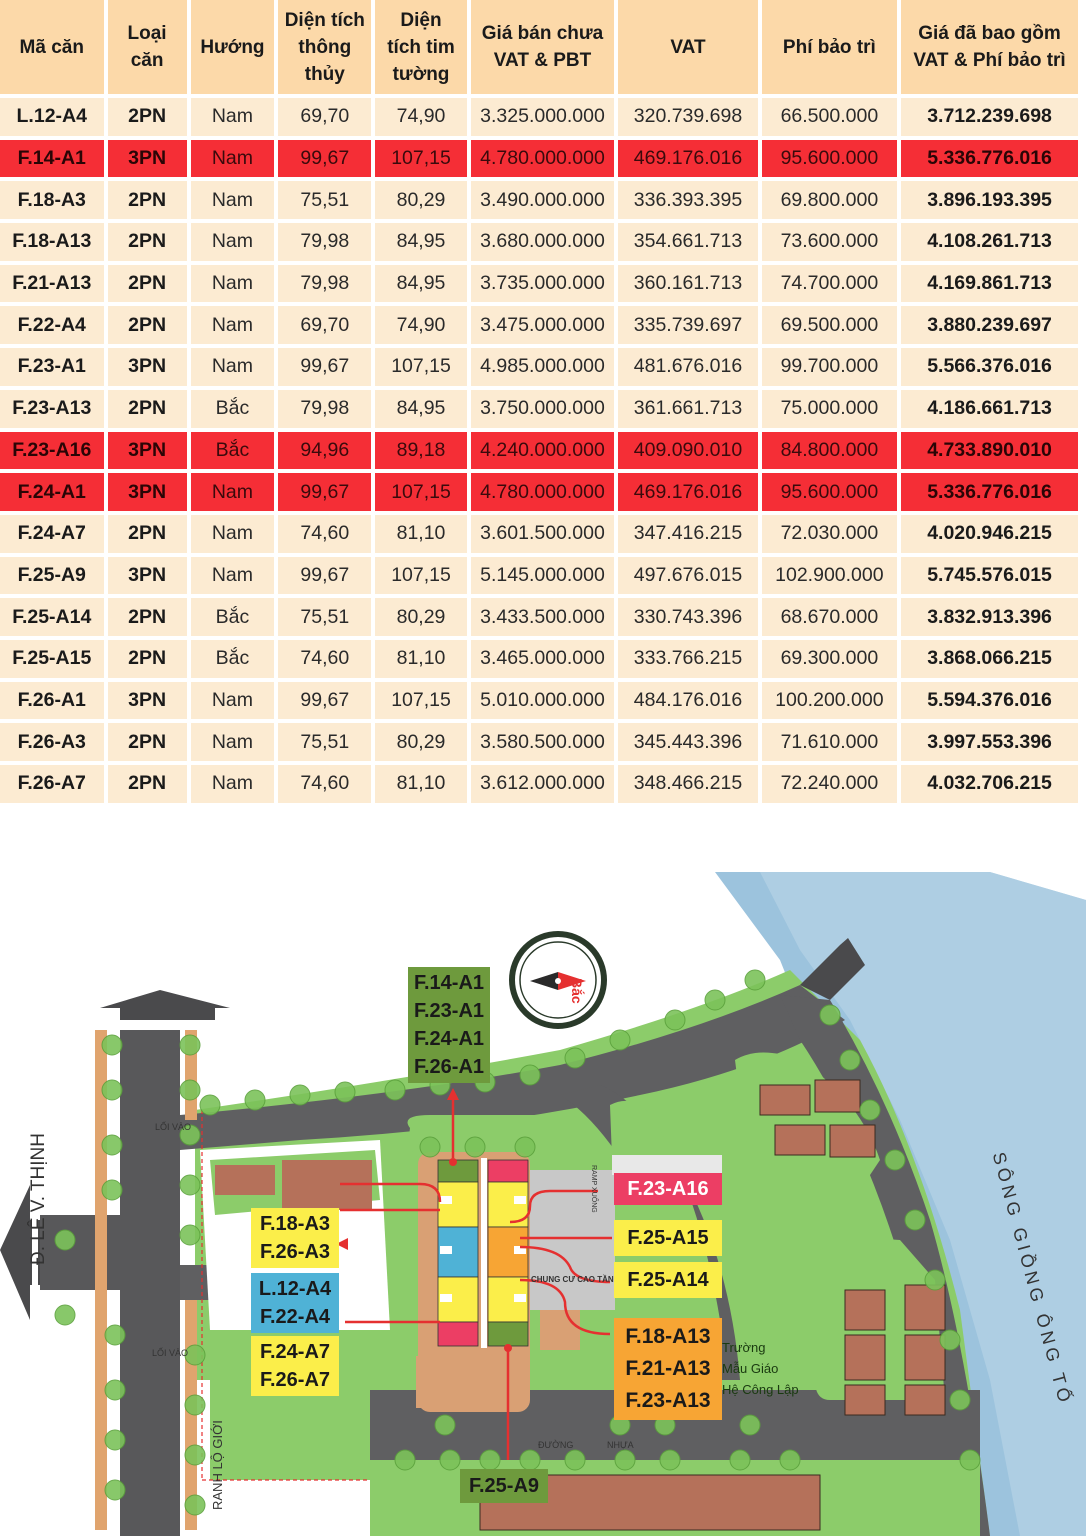 This screenshot has height=1536, width=1086. Describe the element at coordinates (542, 200) in the screenshot. I see `price-pre-tax-cell: 3.490.000.000` at that location.